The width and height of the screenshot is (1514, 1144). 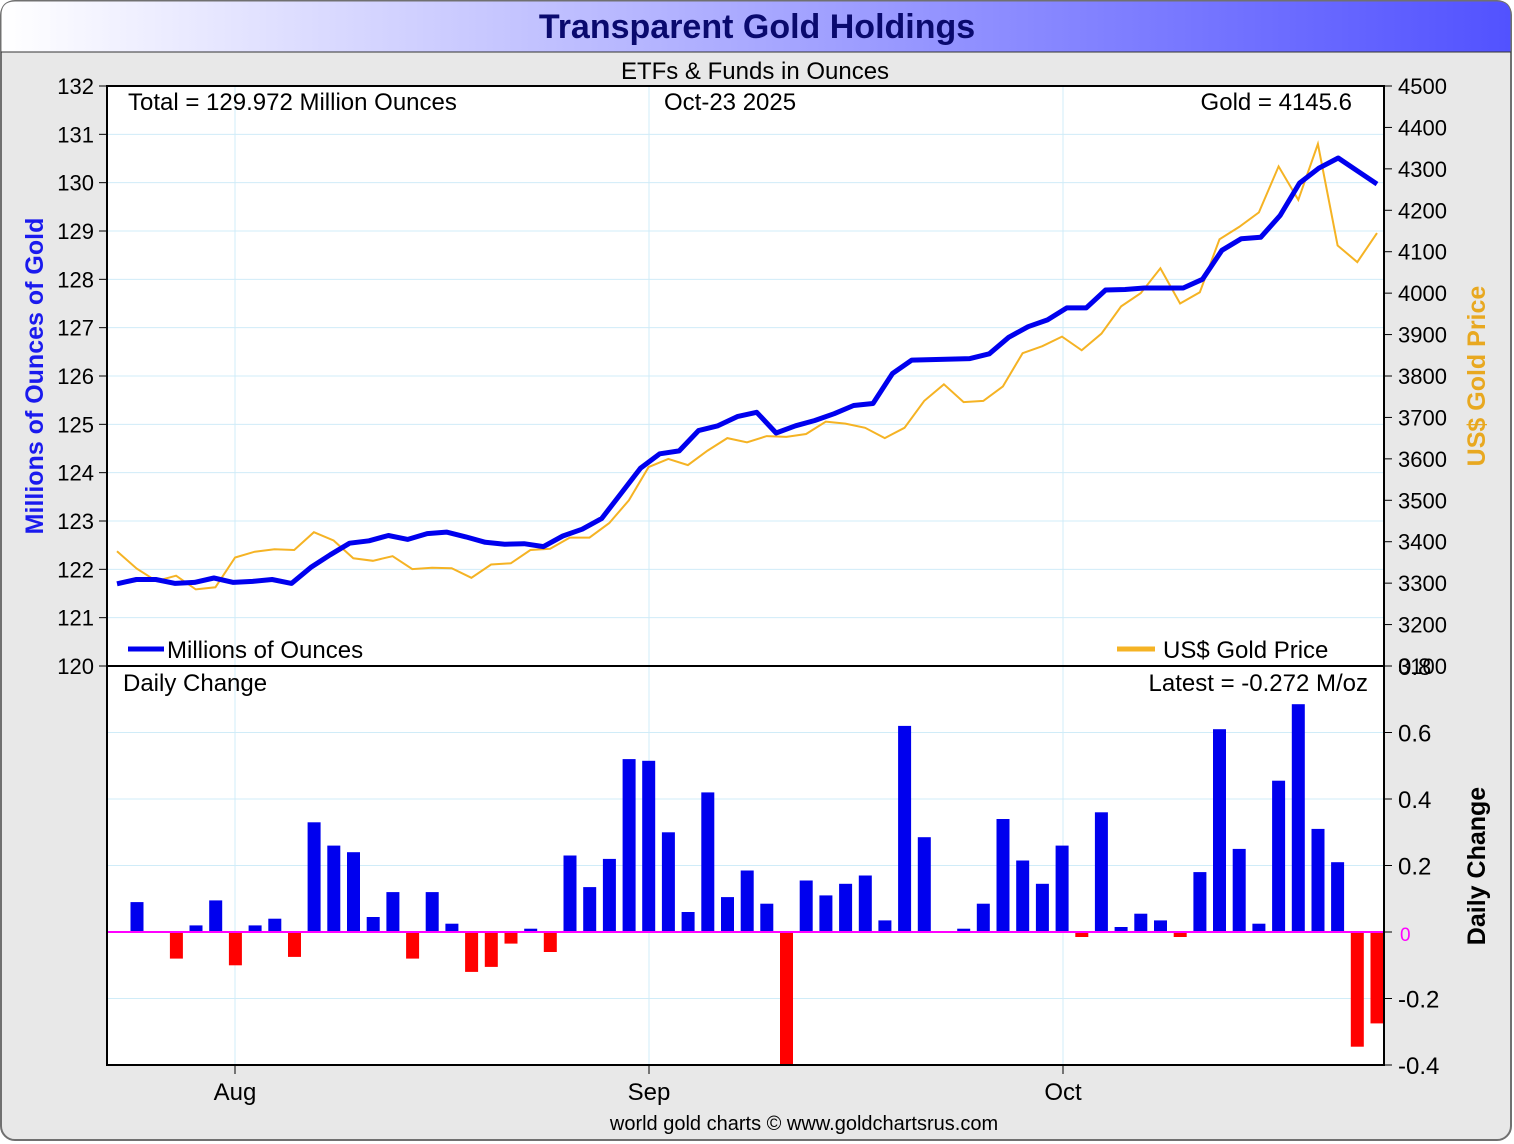 What do you see at coordinates (195, 683) in the screenshot?
I see `daily-change-annotation: Daily Change` at bounding box center [195, 683].